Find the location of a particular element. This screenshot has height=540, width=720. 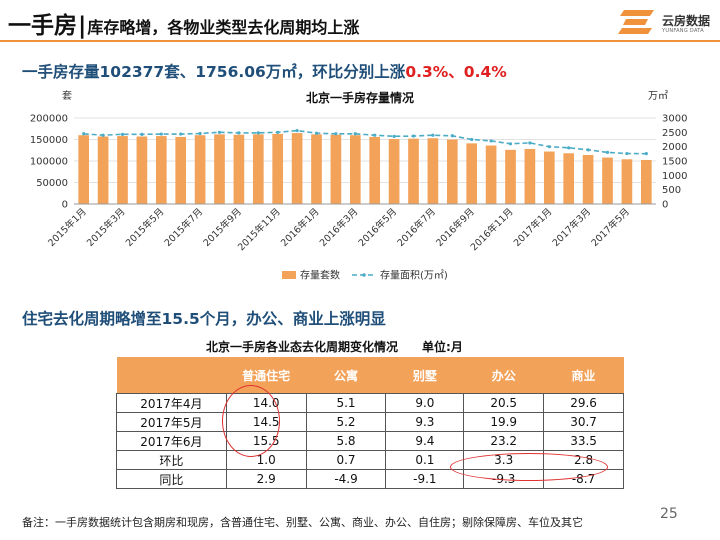

right-axis-tick-label: 2500 is located at coordinates (674, 133).